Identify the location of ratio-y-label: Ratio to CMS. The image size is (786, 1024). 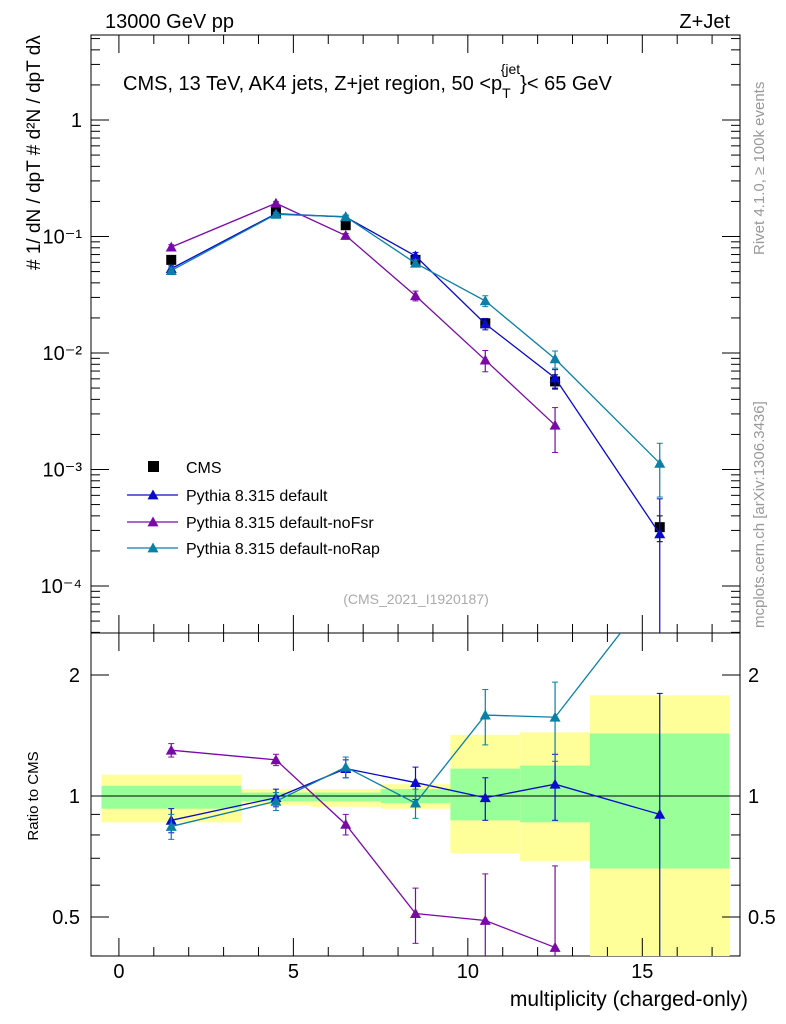
(33, 795).